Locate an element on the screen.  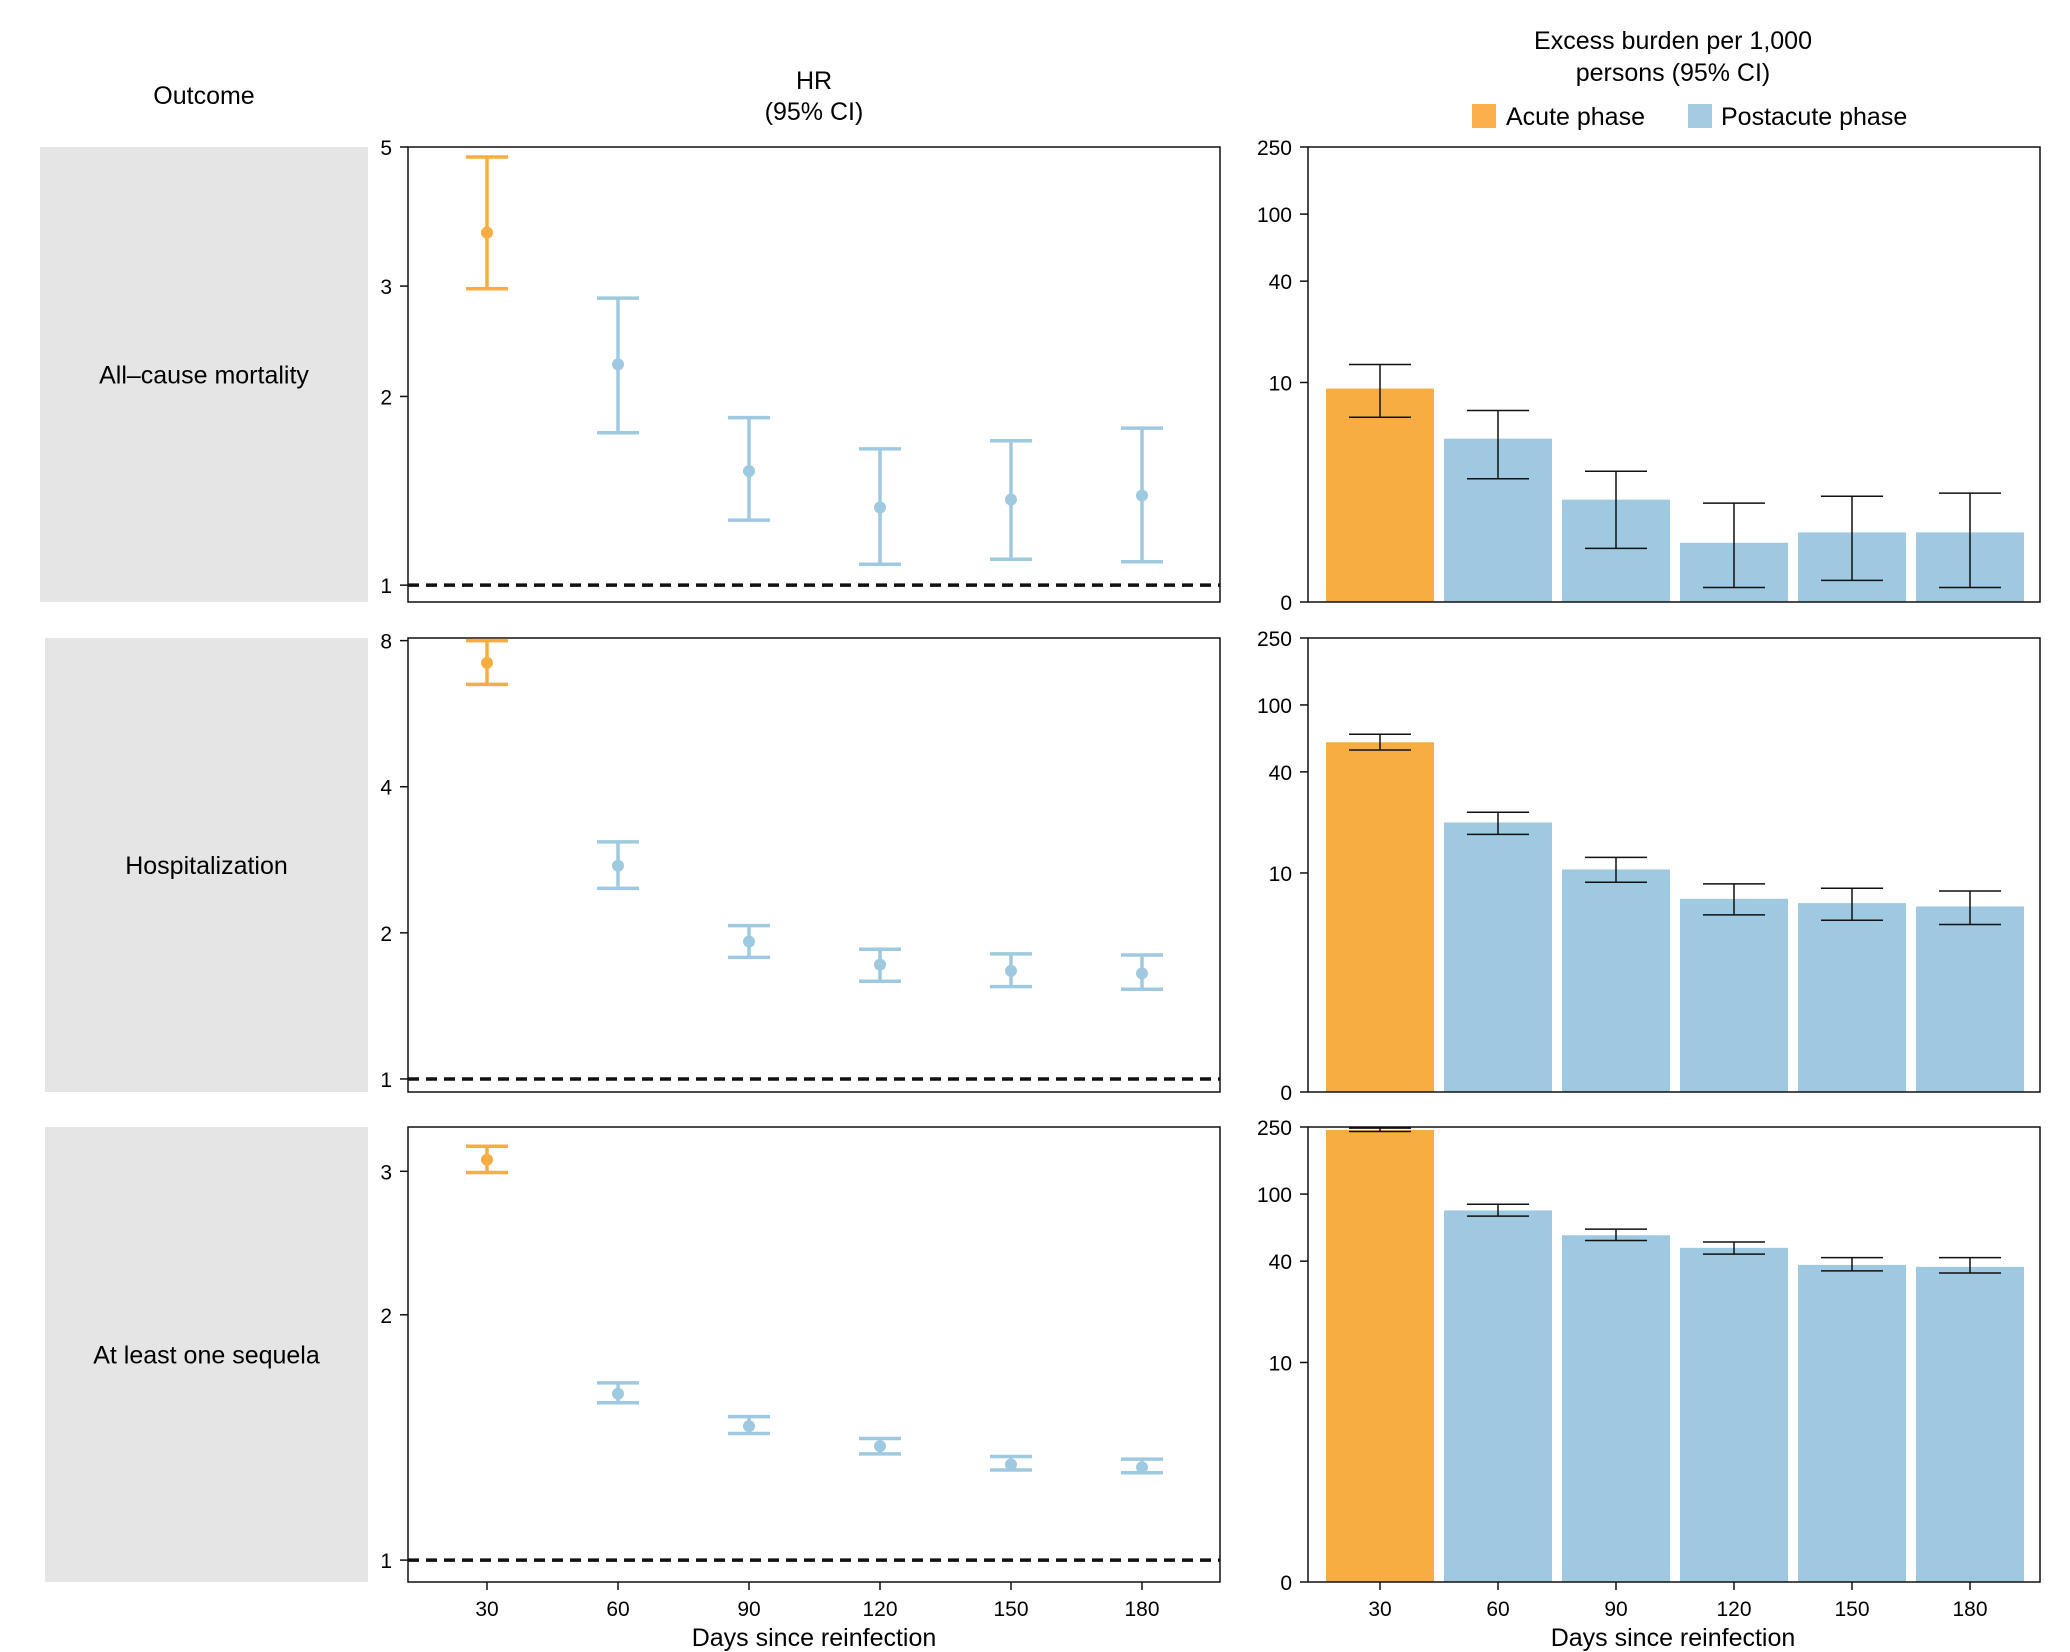
burden-x-tick-label: 30 is located at coordinates (1379, 1609).